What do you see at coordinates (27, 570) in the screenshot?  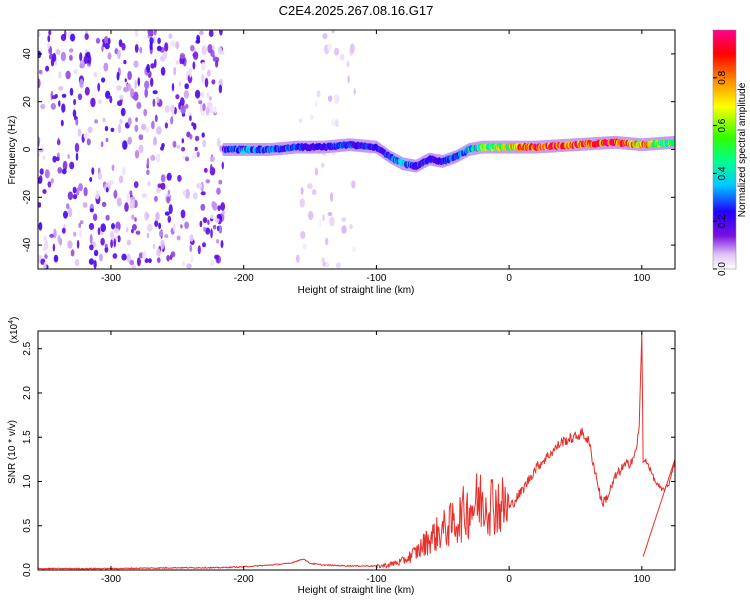 I see `y-tick-label: 0.0` at bounding box center [27, 570].